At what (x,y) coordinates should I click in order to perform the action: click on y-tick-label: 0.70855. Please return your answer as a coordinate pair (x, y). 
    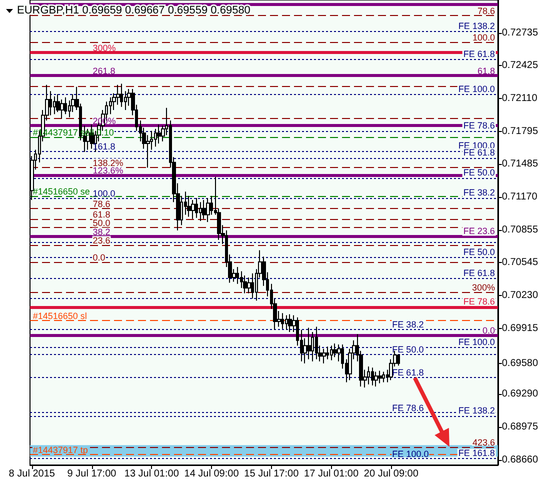
    Looking at the image, I should click on (520, 230).